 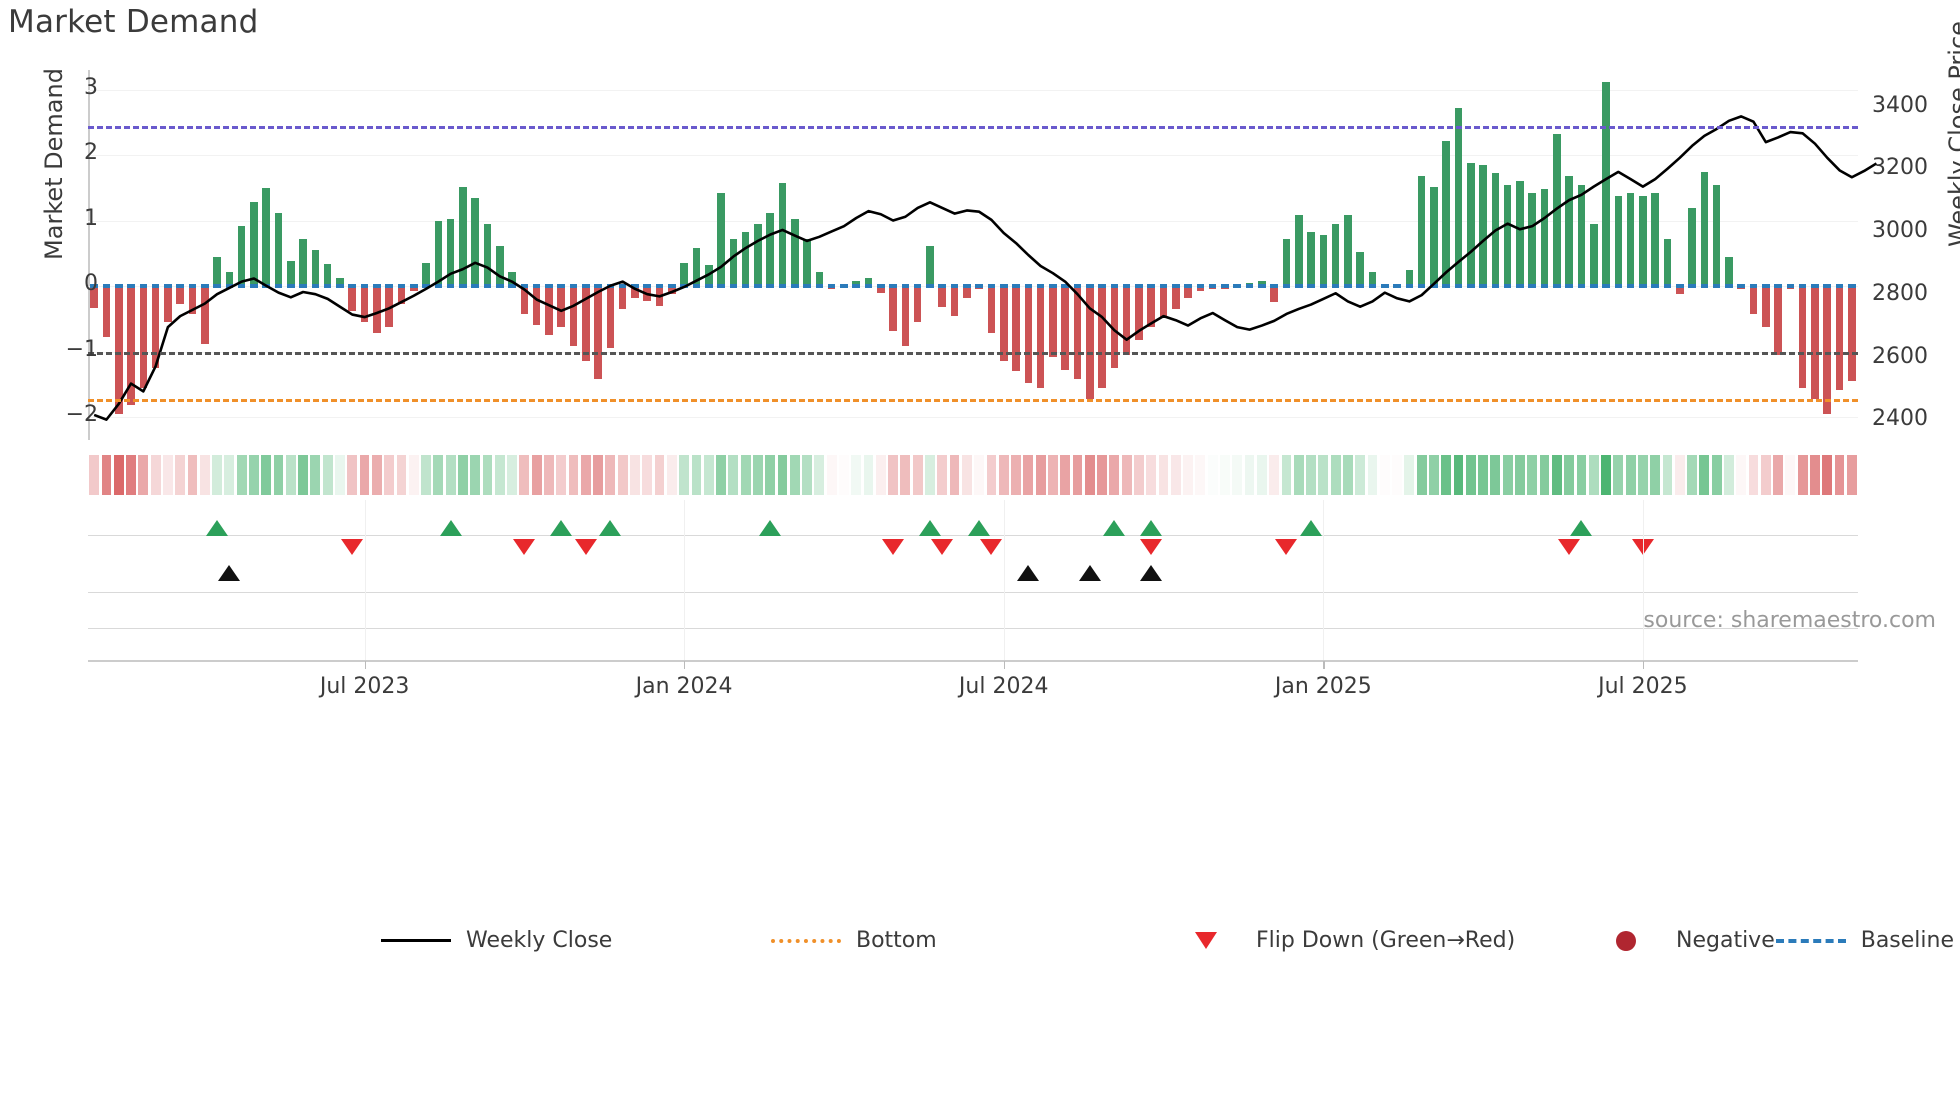 What do you see at coordinates (539, 940) in the screenshot?
I see `legend-item-label: Weekly Close` at bounding box center [539, 940].